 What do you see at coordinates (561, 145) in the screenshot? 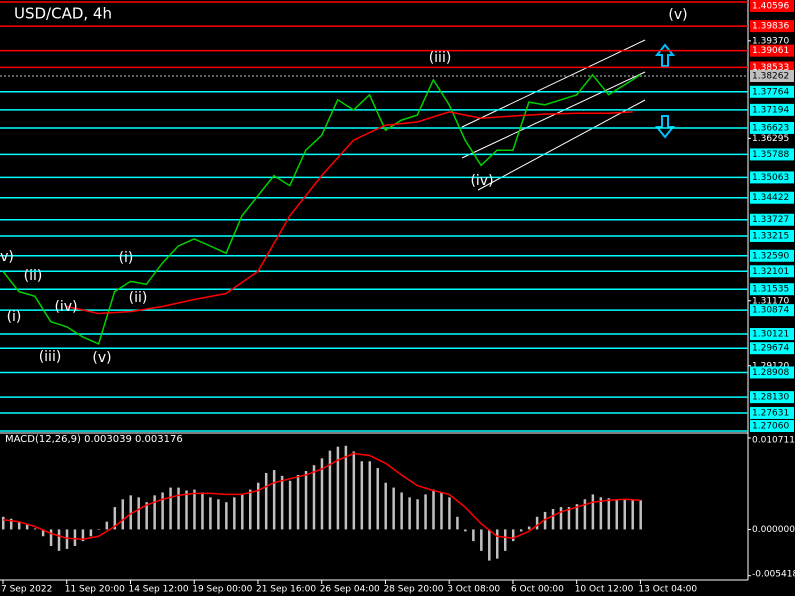
I see `channel-bottom` at bounding box center [561, 145].